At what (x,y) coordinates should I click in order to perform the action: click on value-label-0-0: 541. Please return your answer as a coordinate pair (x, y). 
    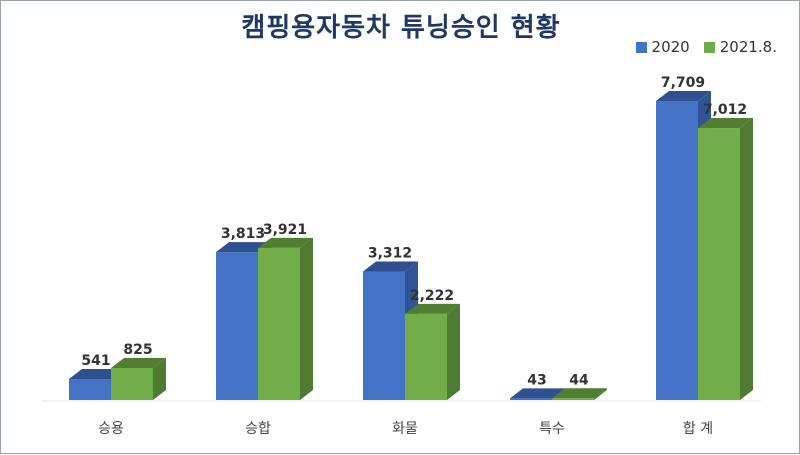
    Looking at the image, I should click on (95, 361).